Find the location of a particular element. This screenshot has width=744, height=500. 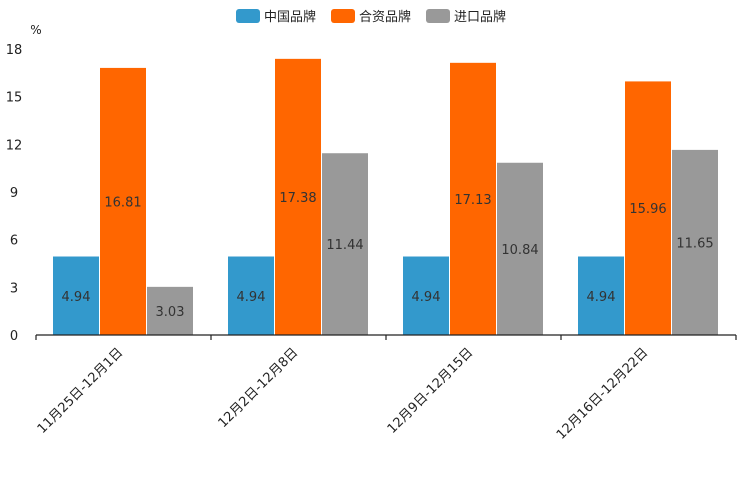

data-label-0-3: 4.94 is located at coordinates (601, 297).